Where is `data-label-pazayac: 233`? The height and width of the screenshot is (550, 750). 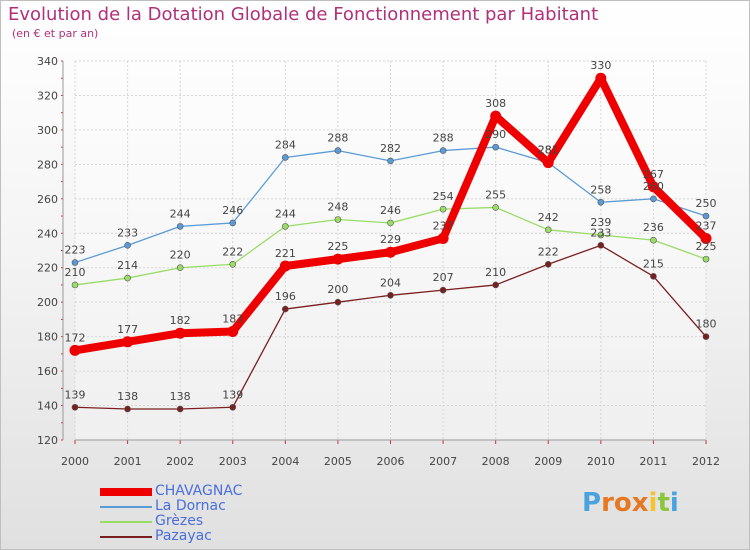
data-label-pazayac: 233 is located at coordinates (600, 232).